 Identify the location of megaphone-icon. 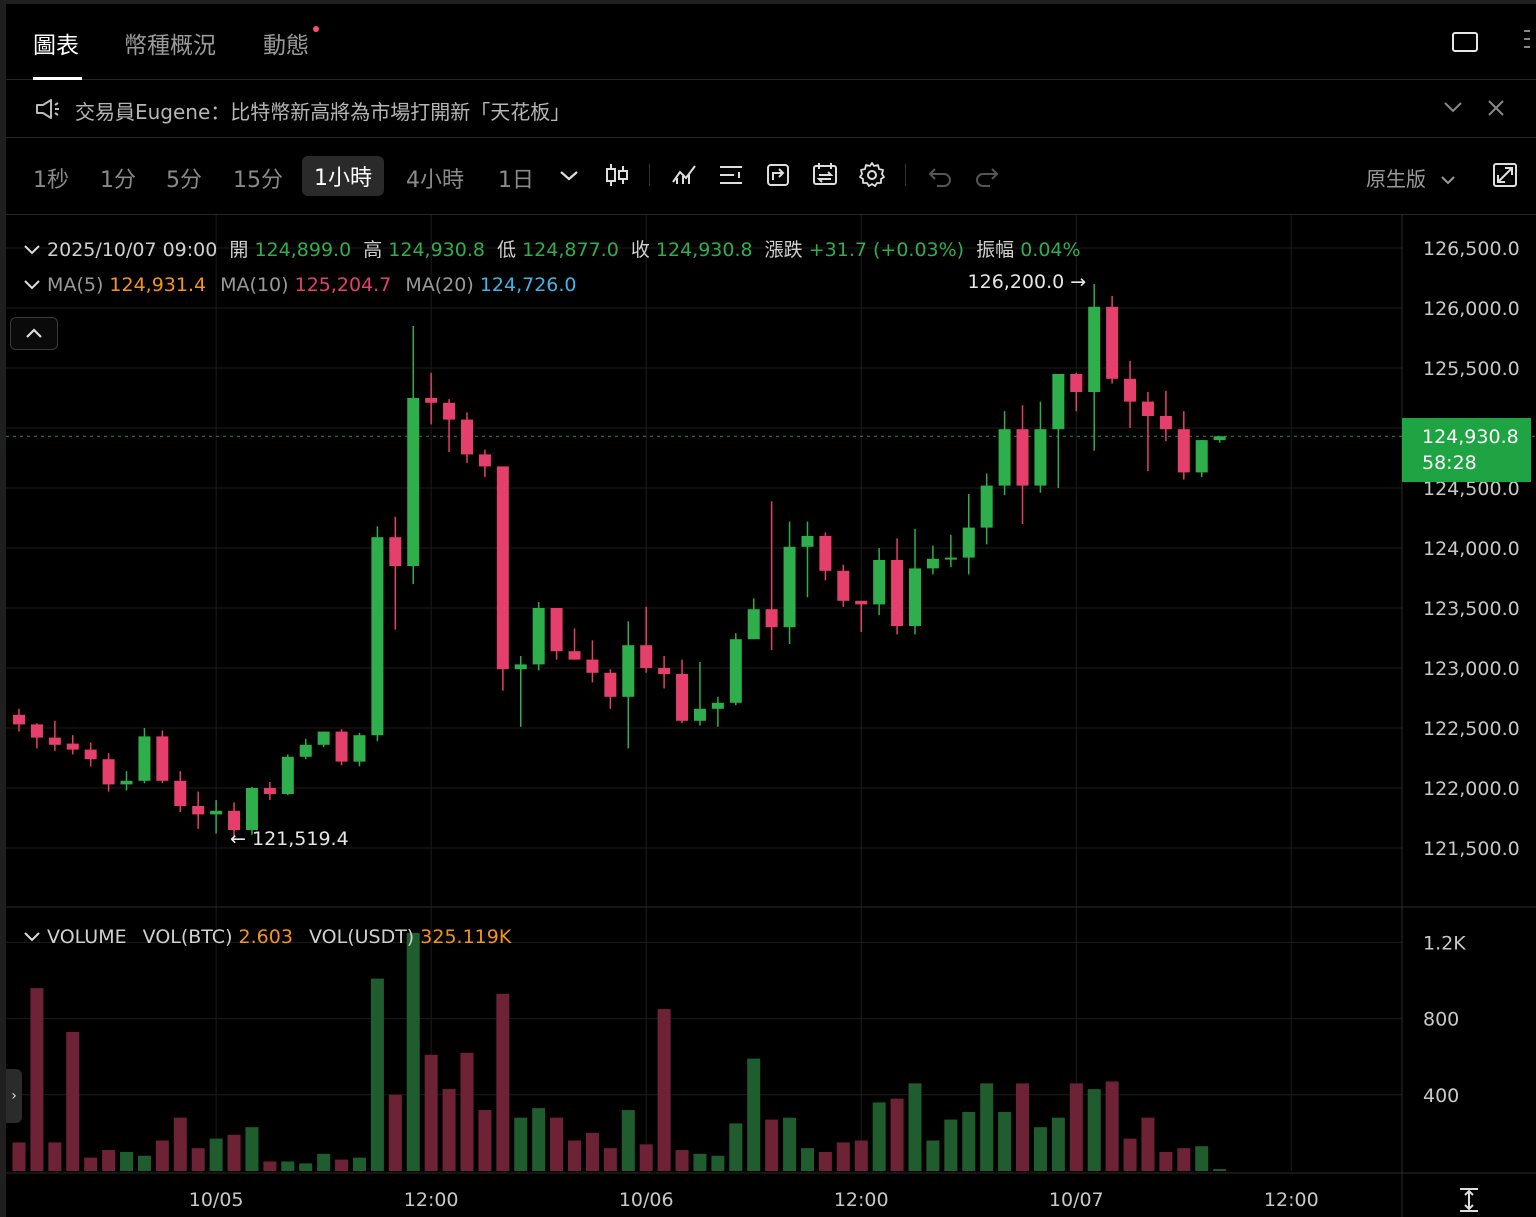
(47, 109).